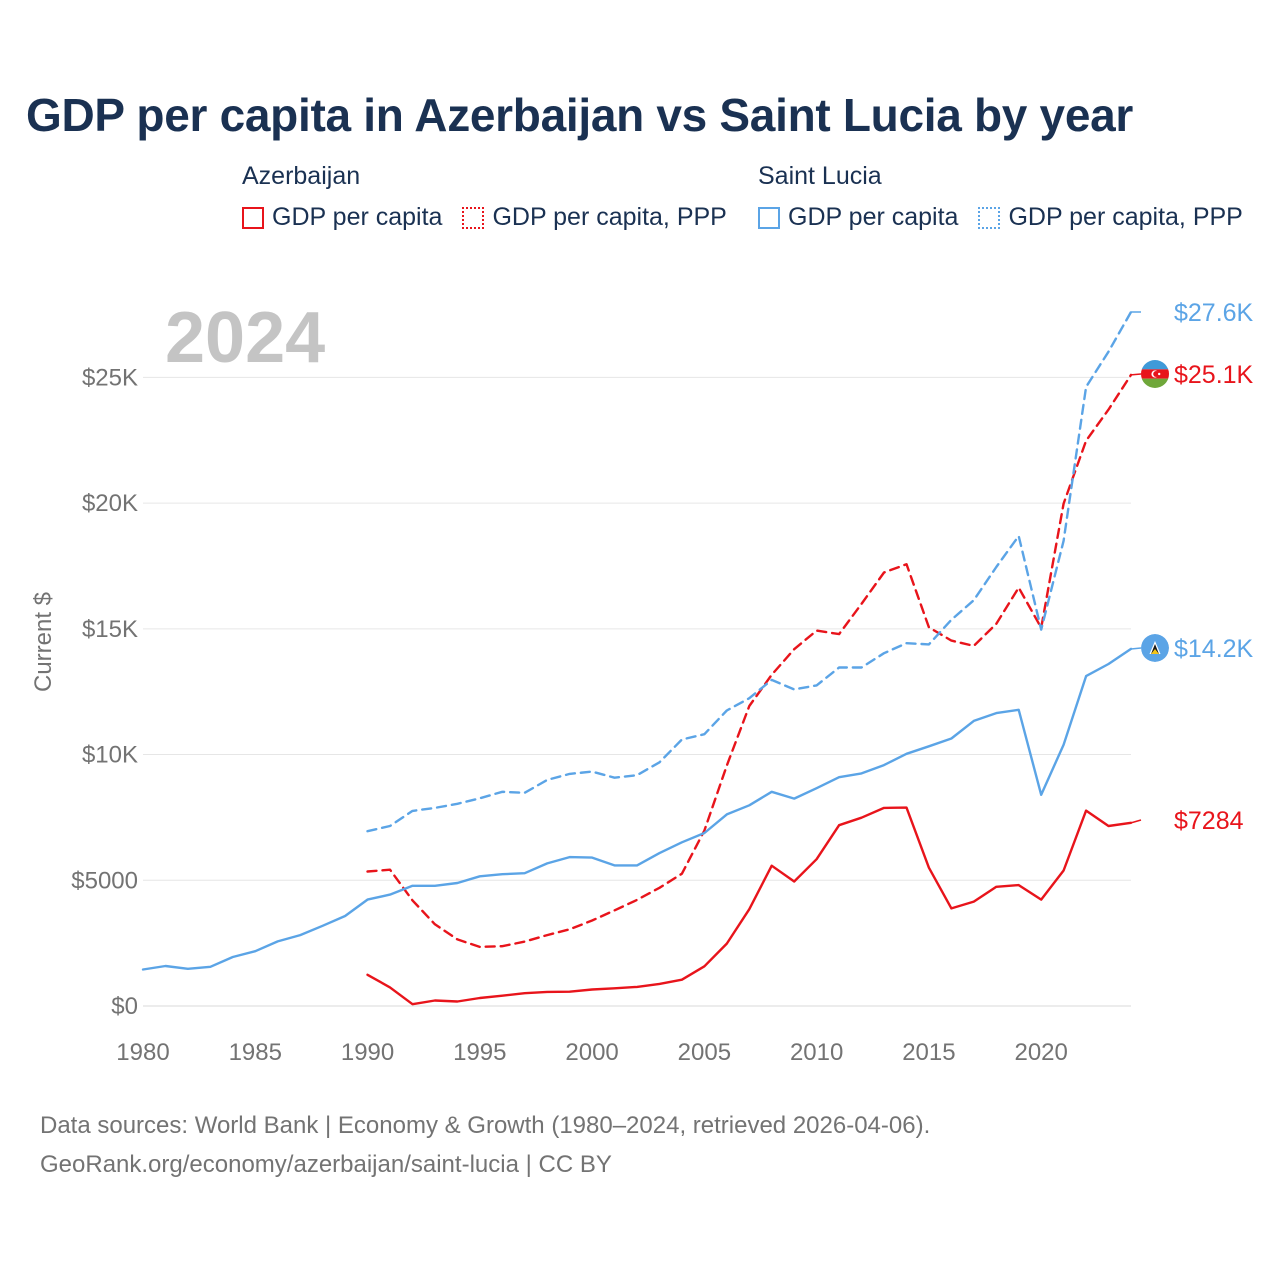  What do you see at coordinates (479, 1052) in the screenshot?
I see `x-tick-label: 1995` at bounding box center [479, 1052].